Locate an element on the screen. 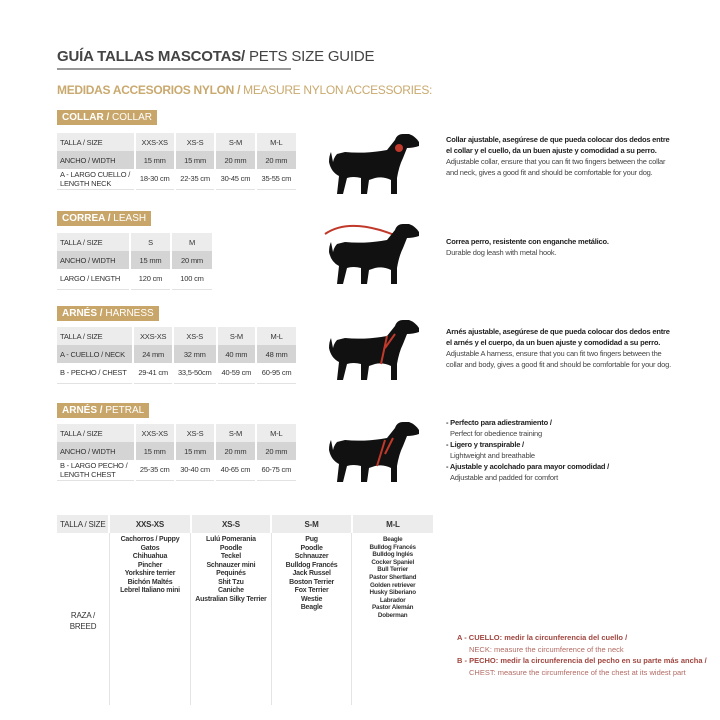 Image resolution: width=720 pixels, height=720 pixels. breed-name: Bulldog Francés is located at coordinates (311, 565).